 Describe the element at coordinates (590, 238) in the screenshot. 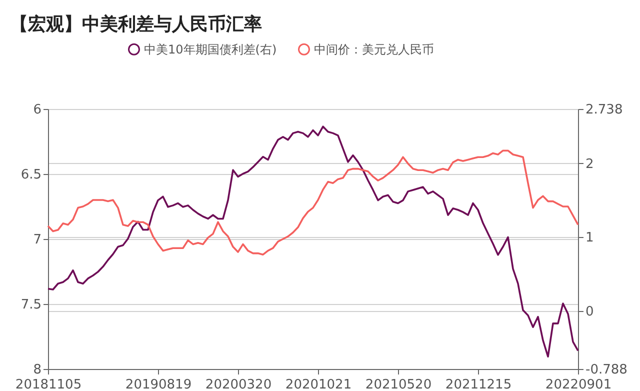

I see `y2-tick-label: 1` at that location.